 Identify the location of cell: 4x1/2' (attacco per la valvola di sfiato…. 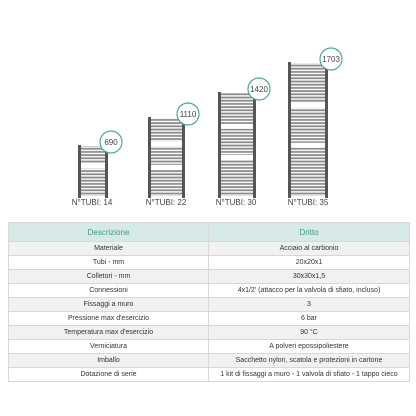
(309, 290).